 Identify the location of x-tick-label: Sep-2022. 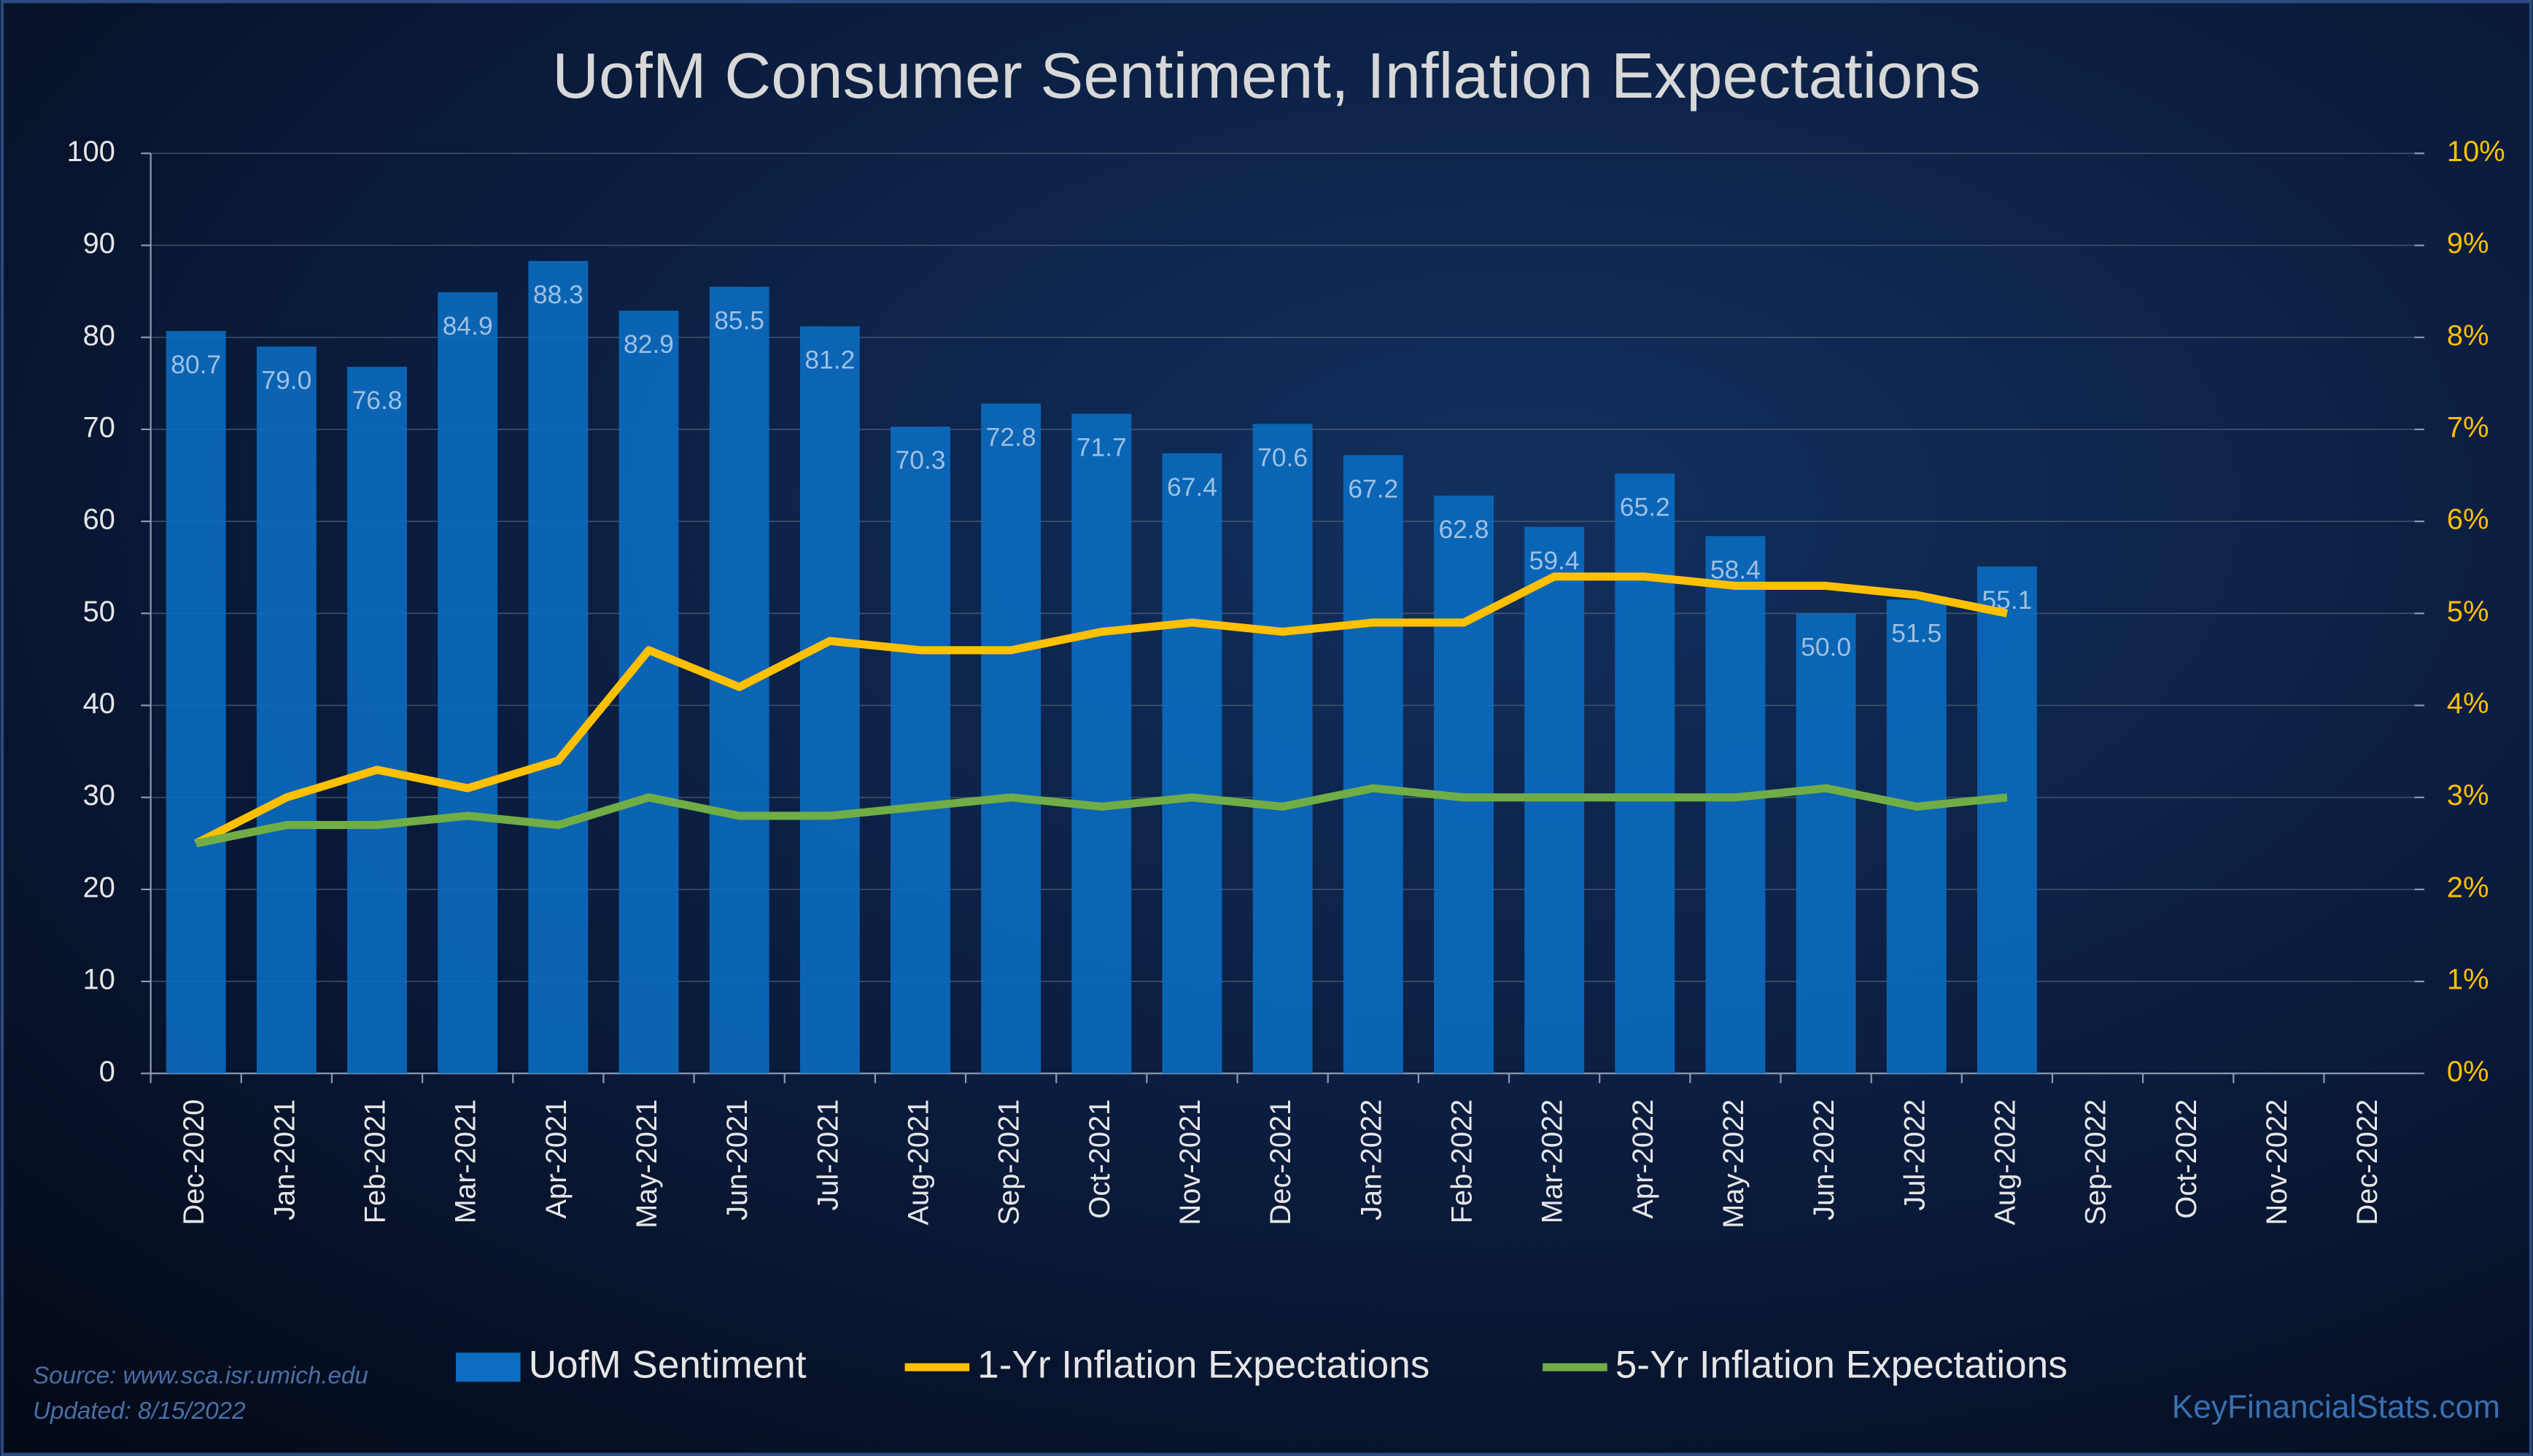
(2096, 1162).